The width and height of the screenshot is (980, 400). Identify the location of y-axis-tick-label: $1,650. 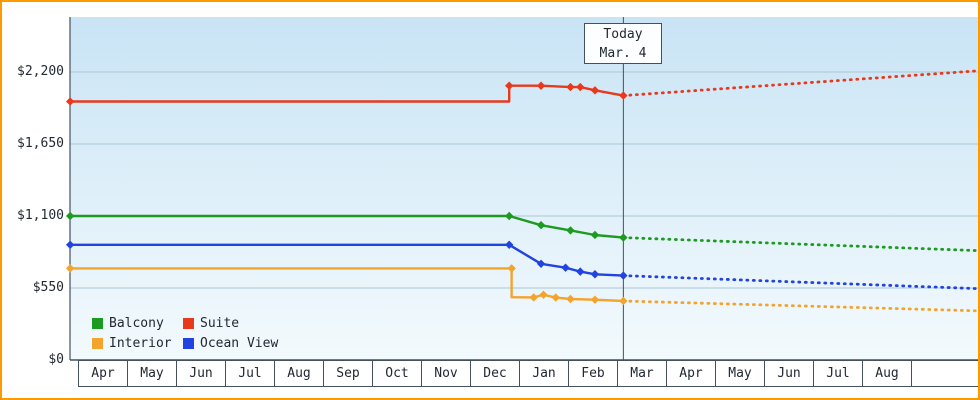
(40, 143).